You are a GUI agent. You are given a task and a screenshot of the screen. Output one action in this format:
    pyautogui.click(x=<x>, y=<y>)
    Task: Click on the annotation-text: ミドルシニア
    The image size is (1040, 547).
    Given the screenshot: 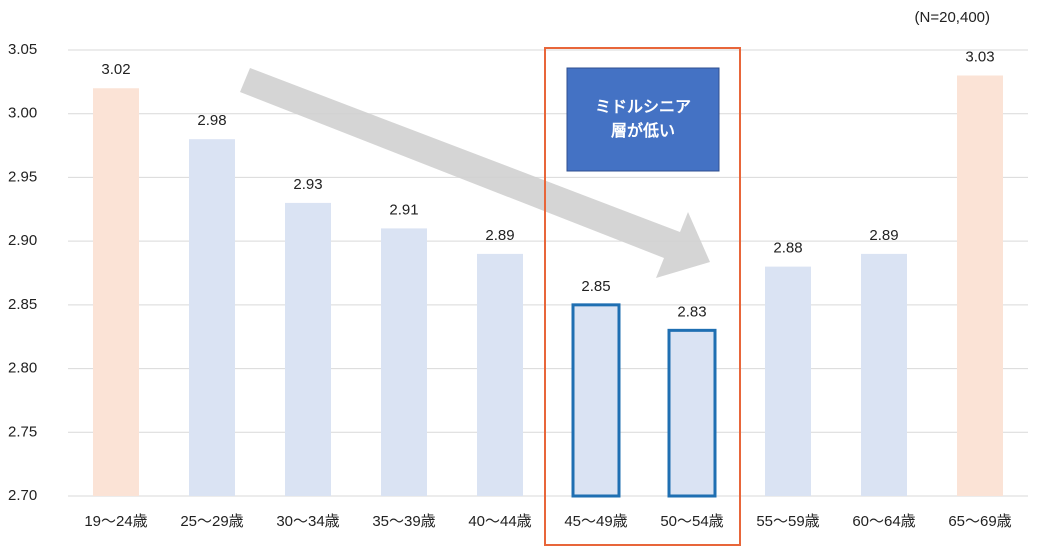 What is the action you would take?
    pyautogui.click(x=643, y=107)
    